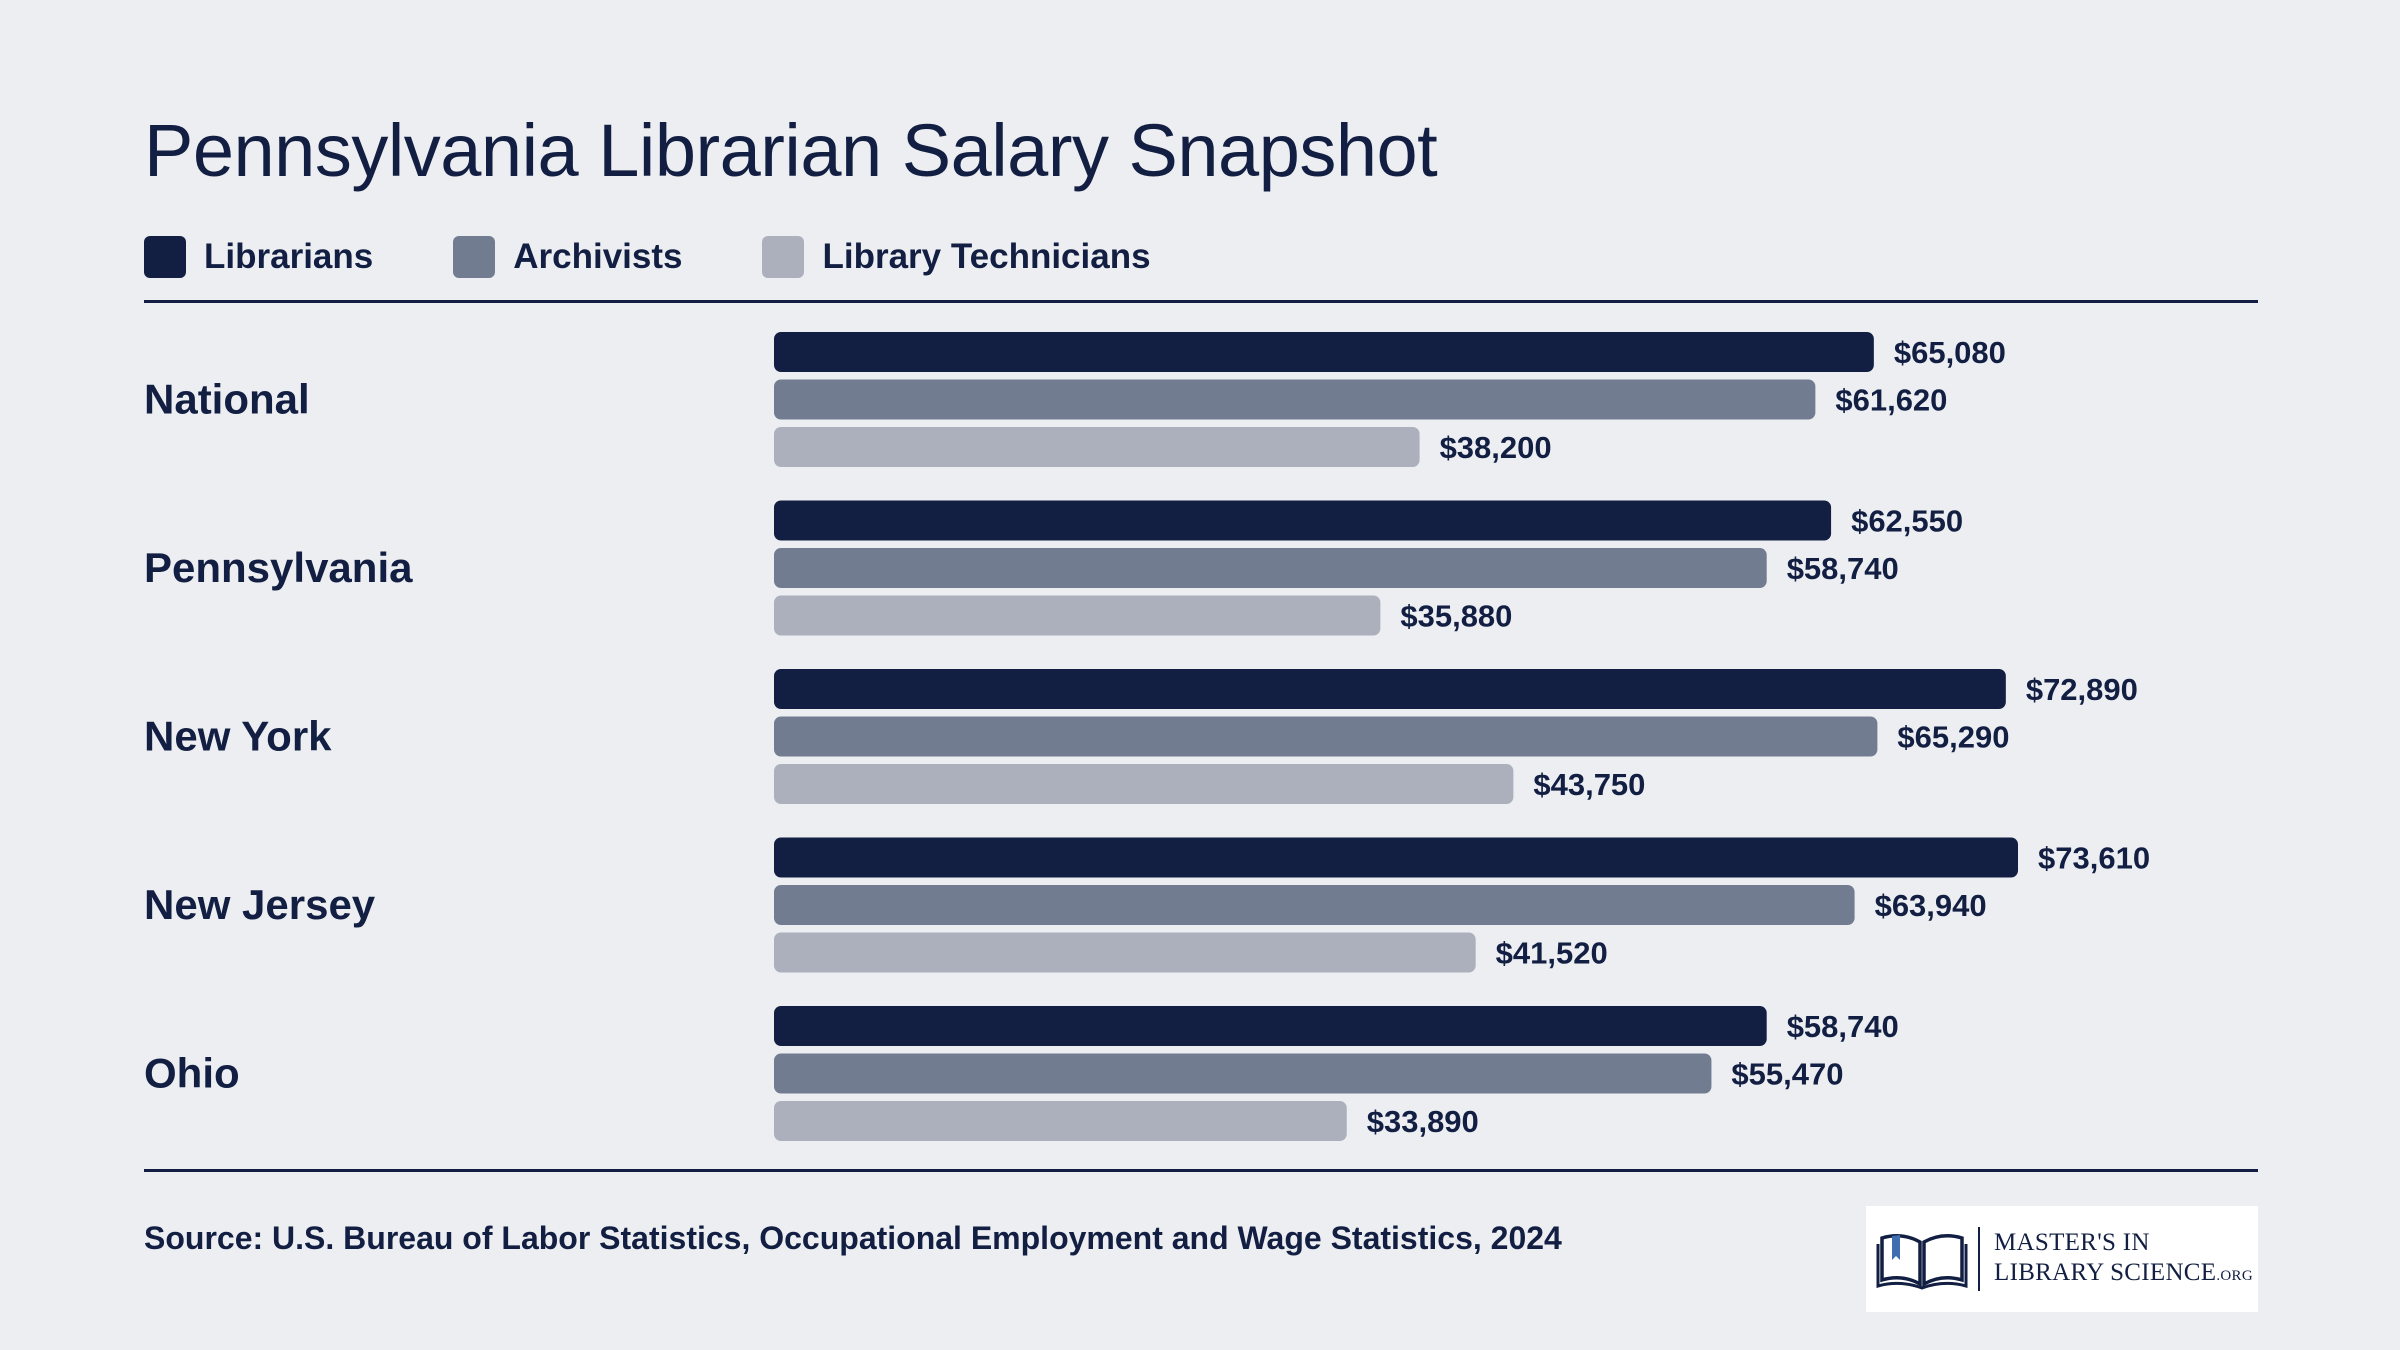  Describe the element at coordinates (1243, 1073) in the screenshot. I see `bar-ohio-archivists` at that location.